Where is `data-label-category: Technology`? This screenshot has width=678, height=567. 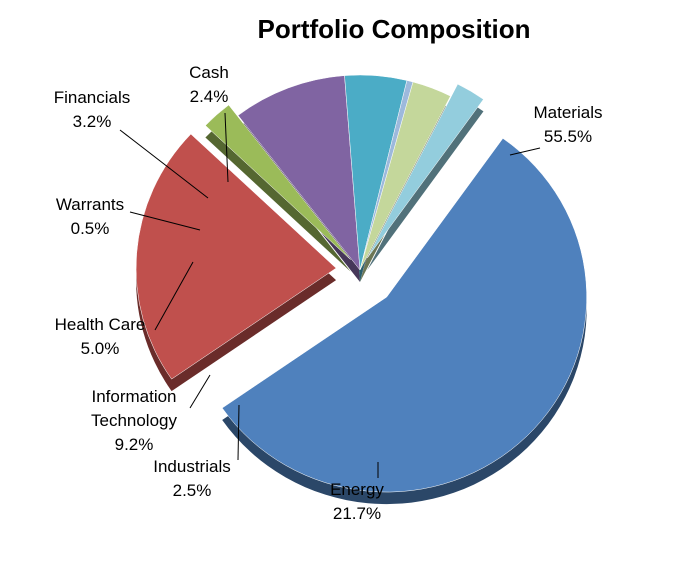 data-label-category: Technology is located at coordinates (134, 420).